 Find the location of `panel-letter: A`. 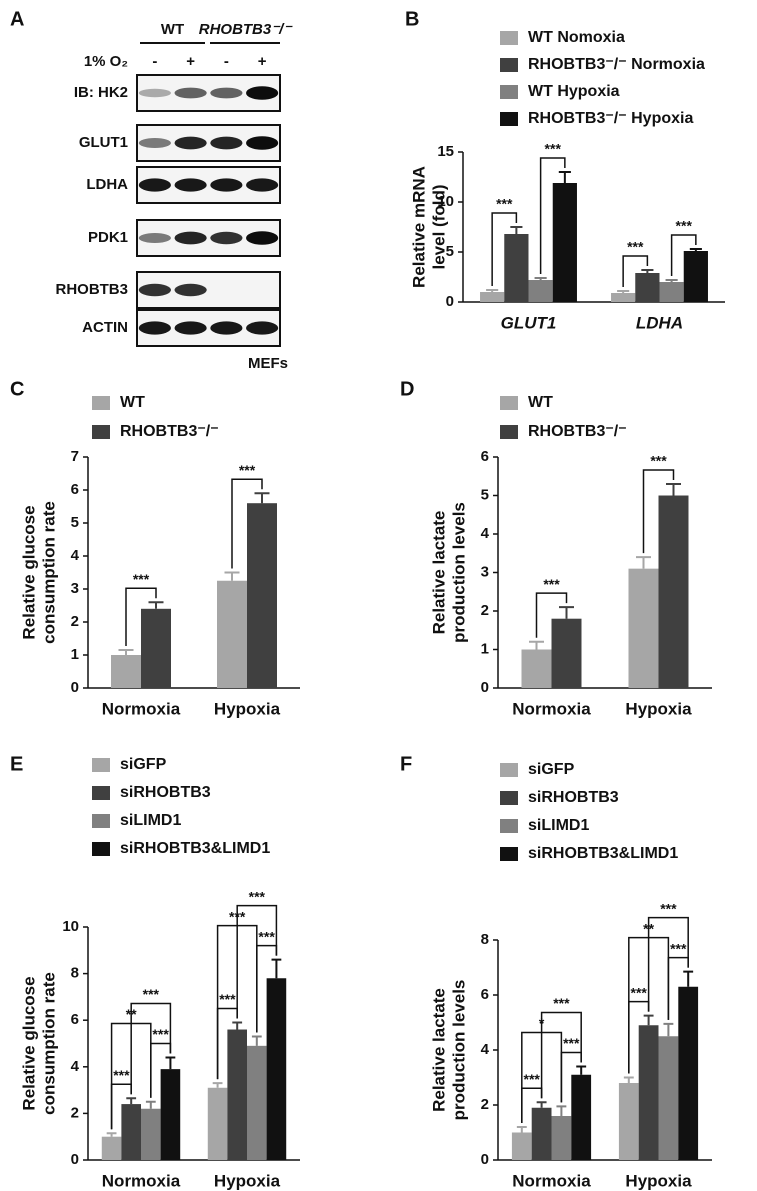

panel-letter: A is located at coordinates (17, 19).